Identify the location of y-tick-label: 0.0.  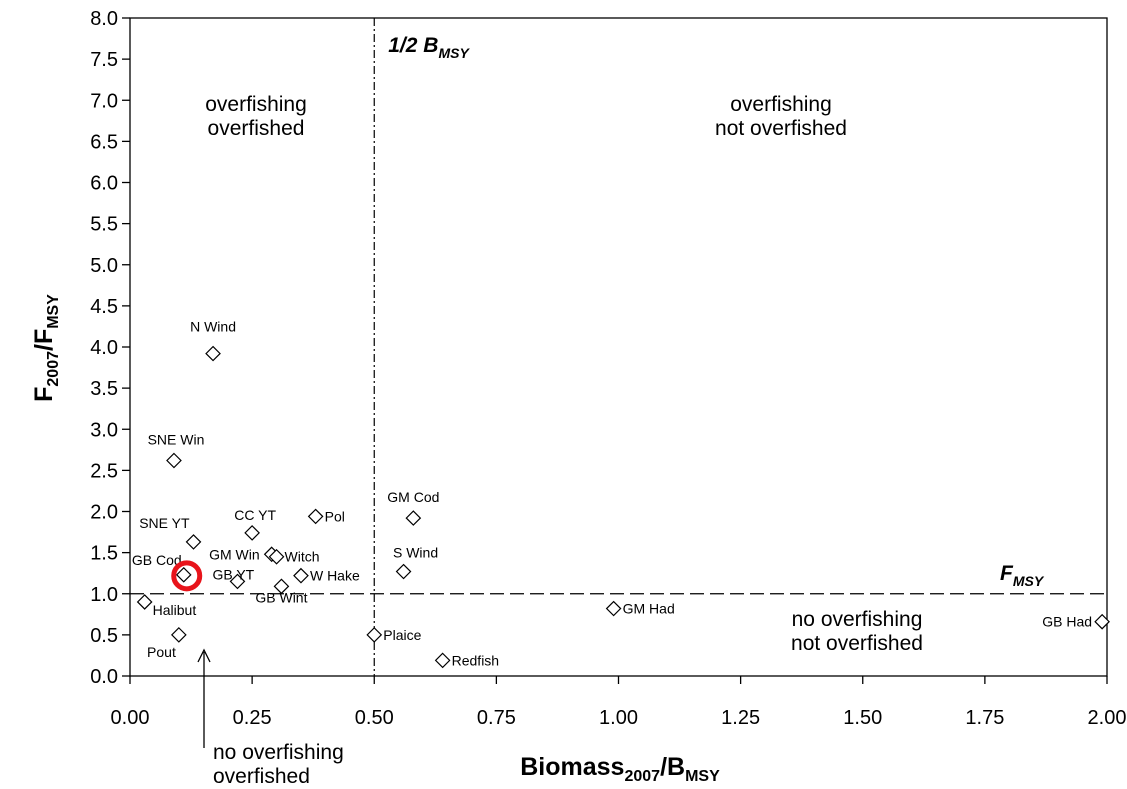
(104, 677).